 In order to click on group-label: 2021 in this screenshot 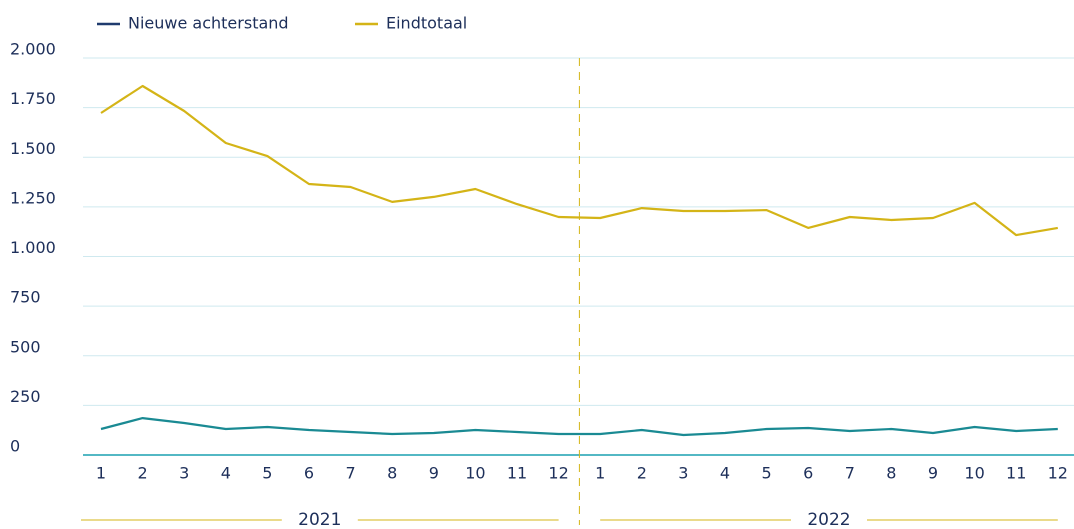, I will do `click(319, 519)`.